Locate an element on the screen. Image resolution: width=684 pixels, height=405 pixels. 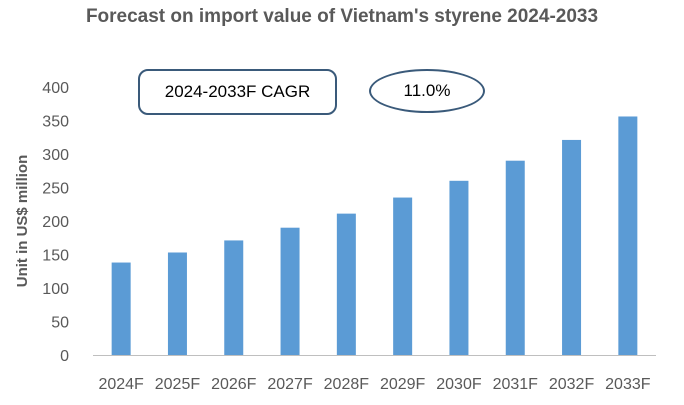
bar-2026F is located at coordinates (234, 297).